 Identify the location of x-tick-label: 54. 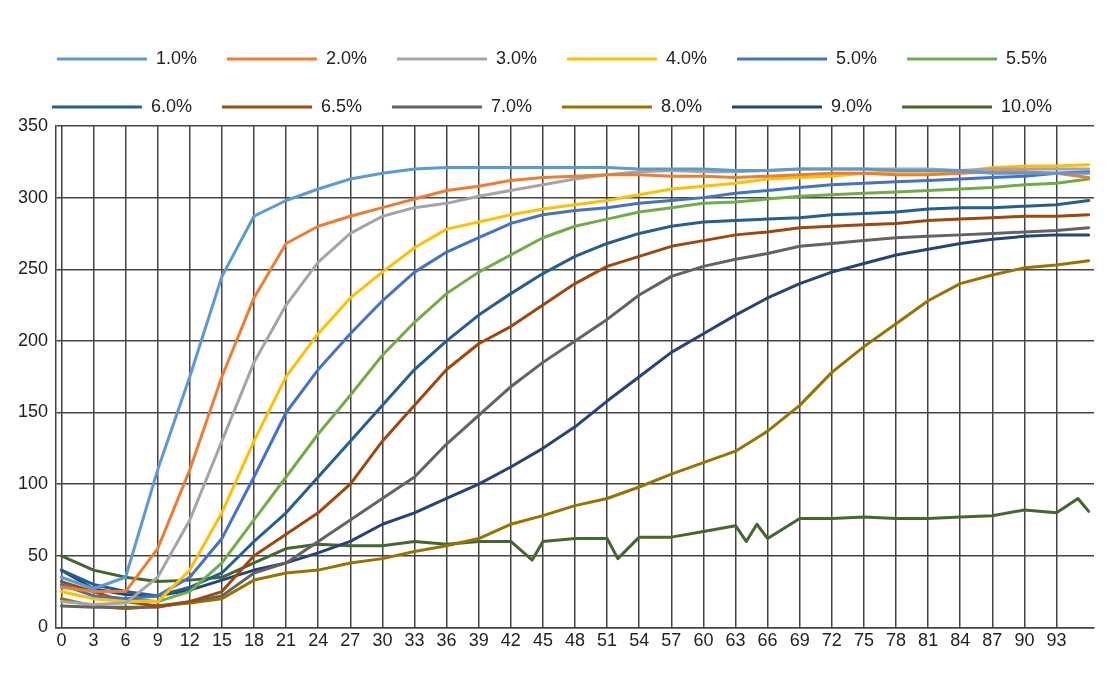
(639, 640).